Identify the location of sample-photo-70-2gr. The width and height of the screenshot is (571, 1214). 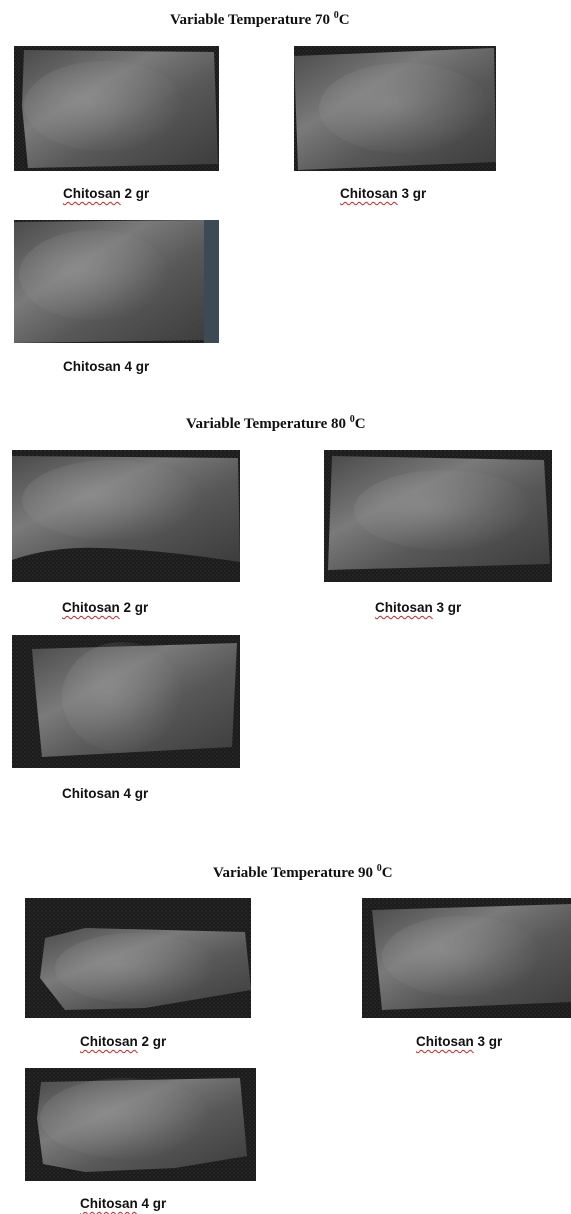
(116, 108).